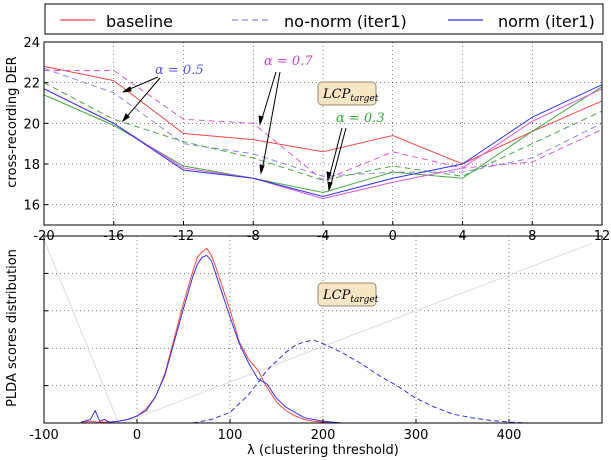  I want to click on bottom-y-axis-label: PLDA scores distribution, so click(12, 328).